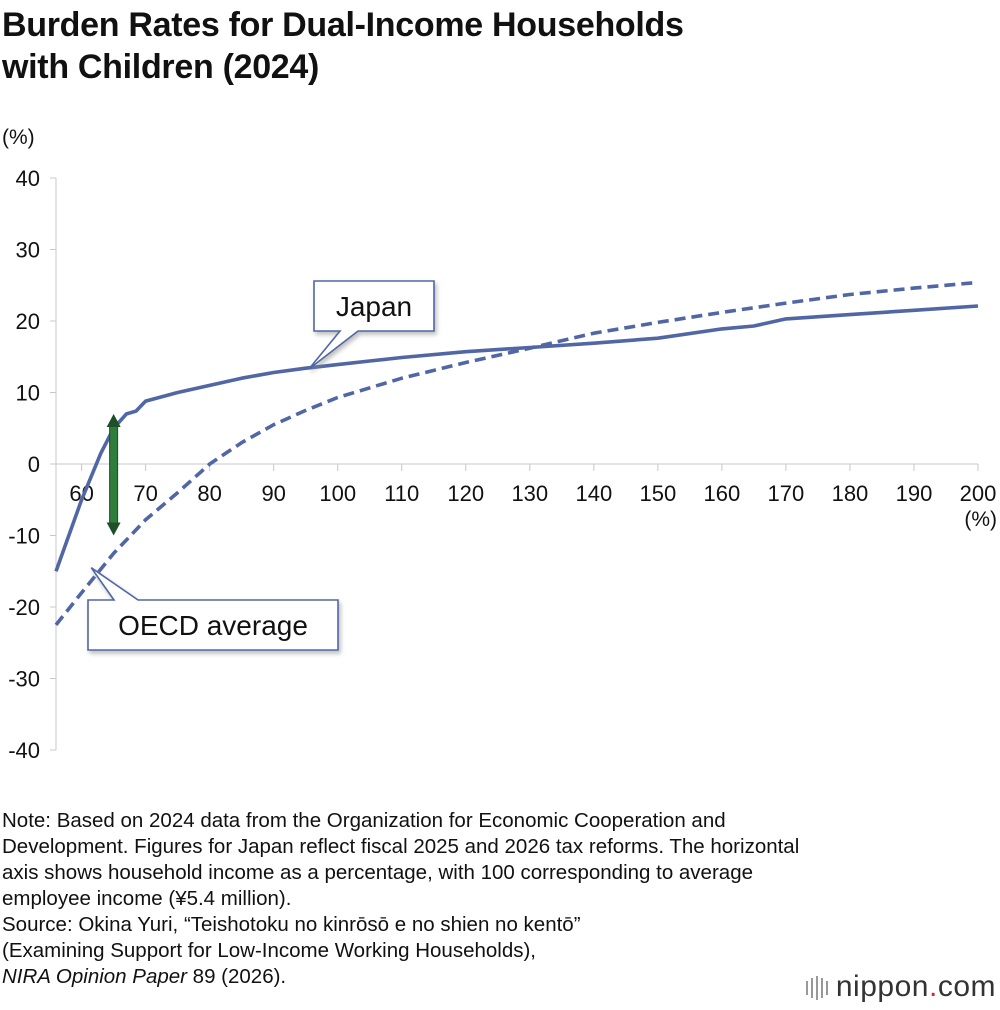 The image size is (1000, 1010). I want to click on nippon-logo: nippon.com, so click(900, 987).